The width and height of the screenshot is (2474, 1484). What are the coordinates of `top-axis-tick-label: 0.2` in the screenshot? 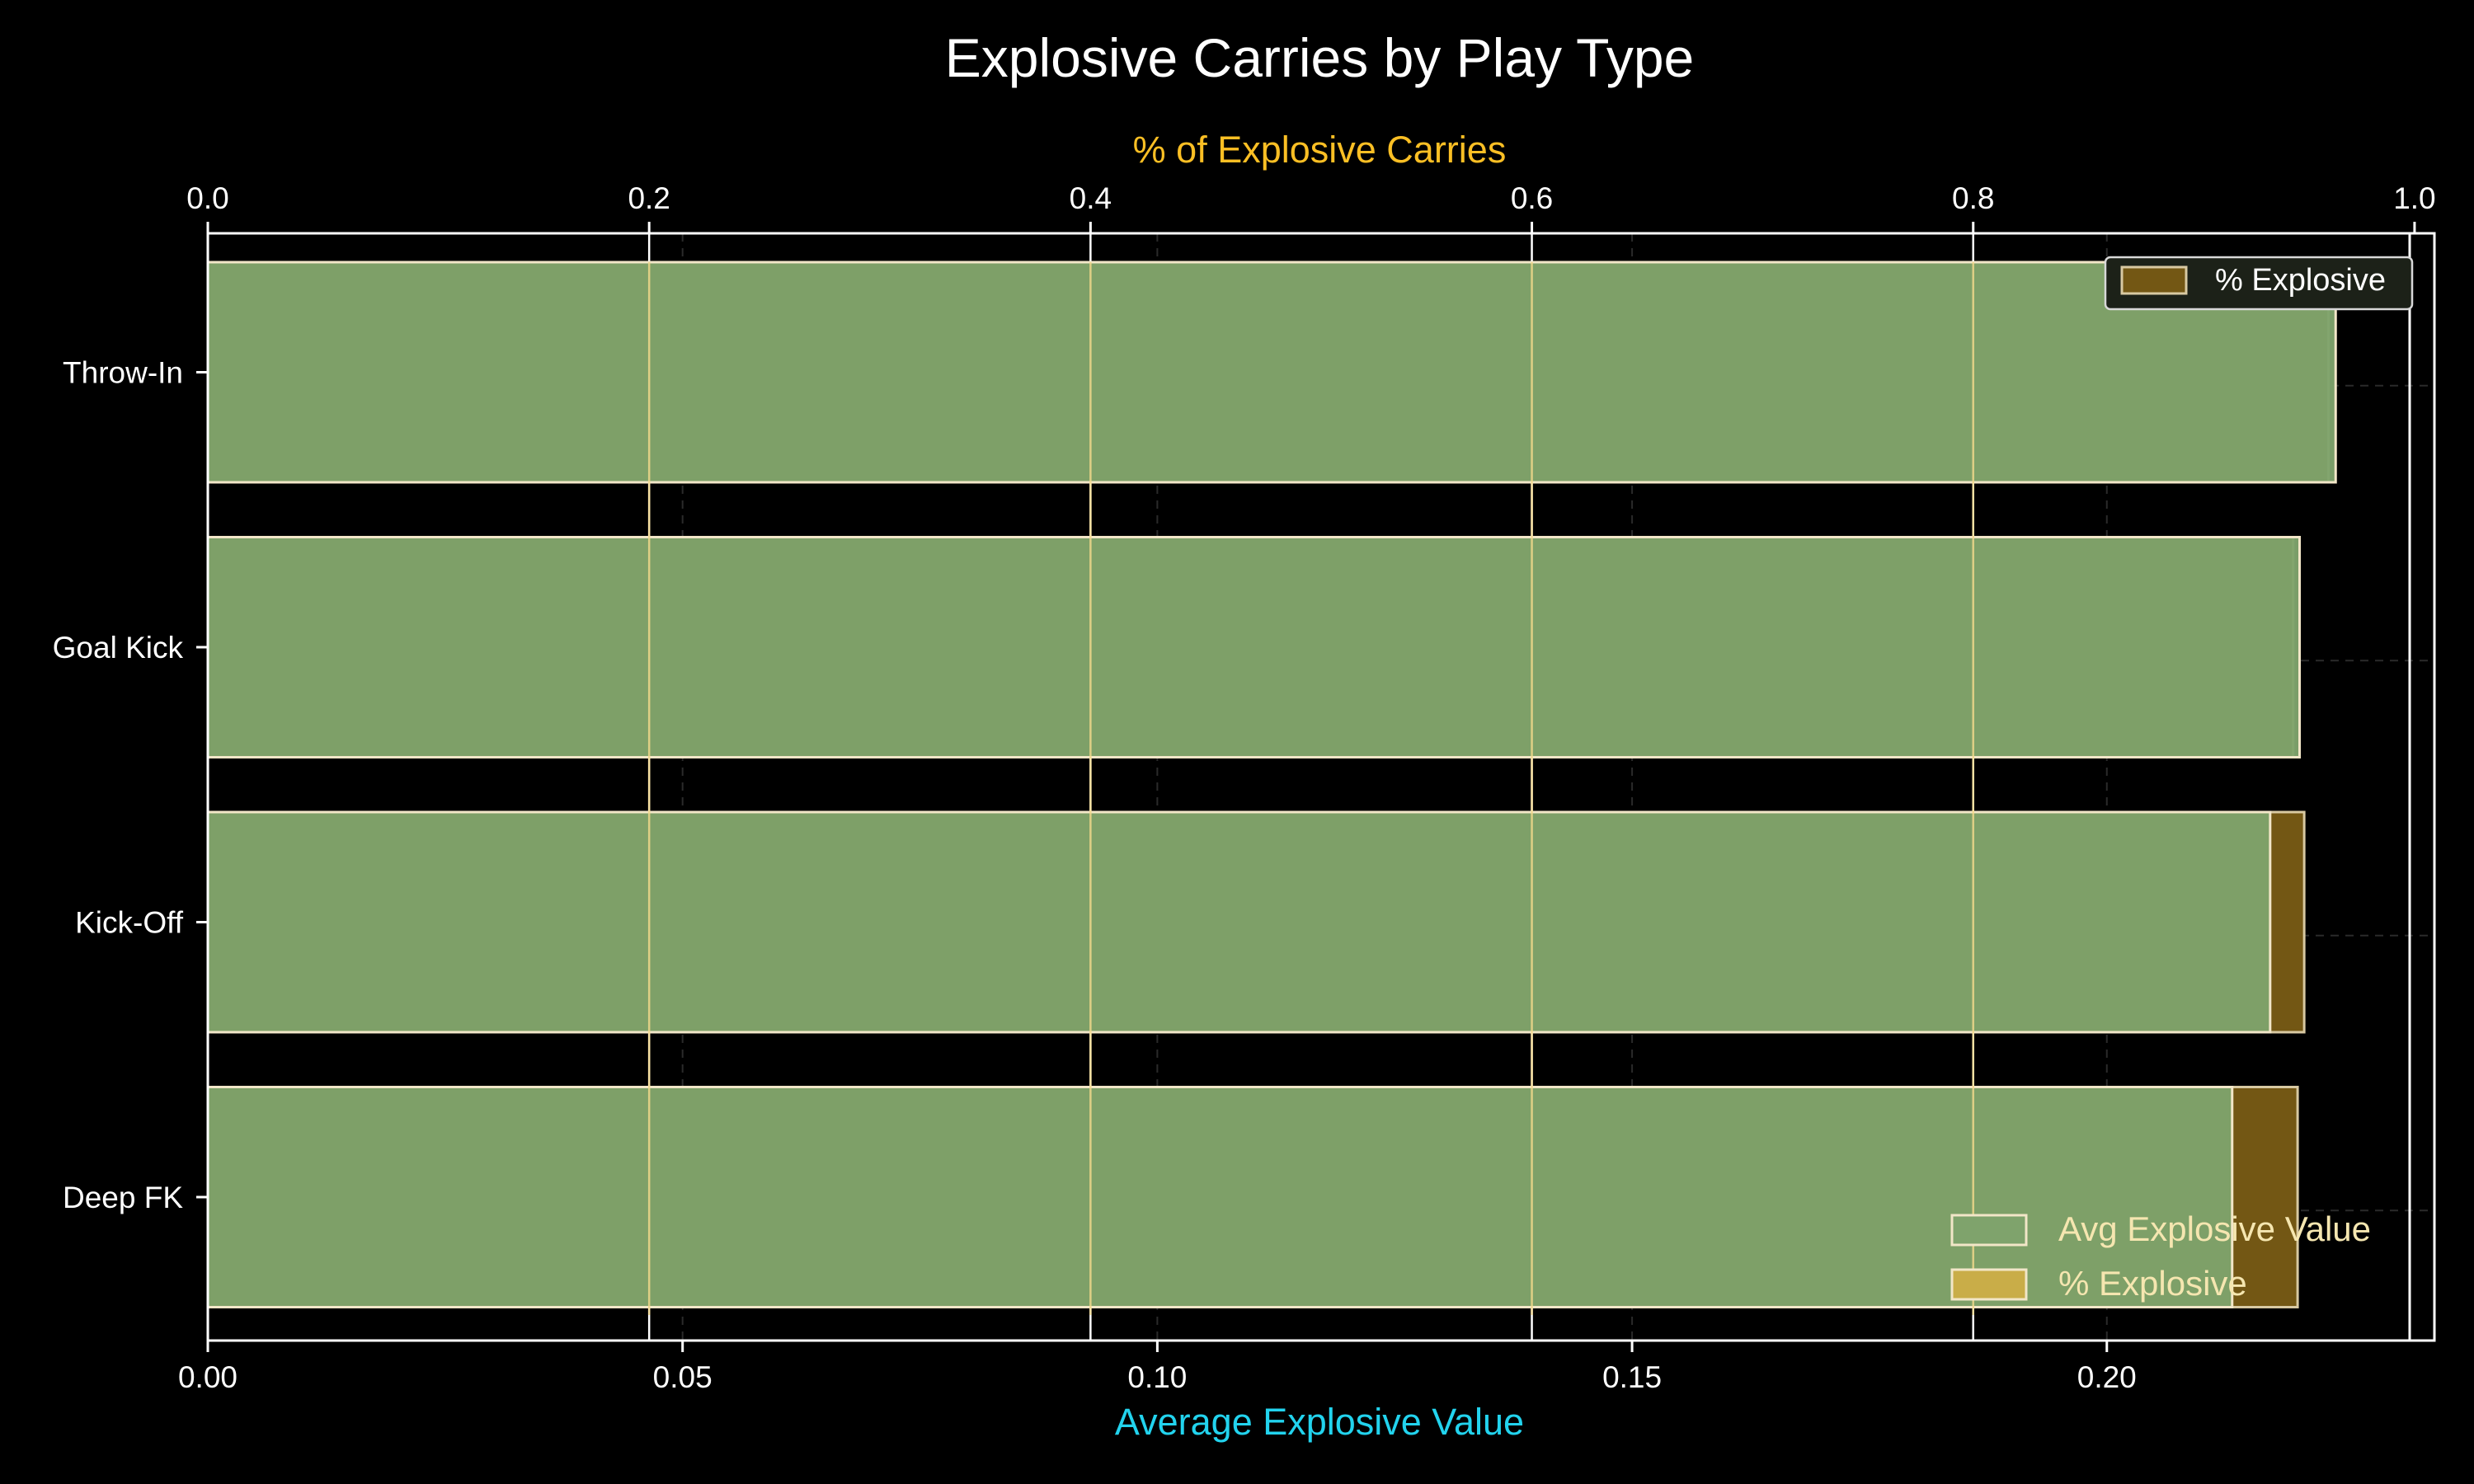 It's located at (649, 198).